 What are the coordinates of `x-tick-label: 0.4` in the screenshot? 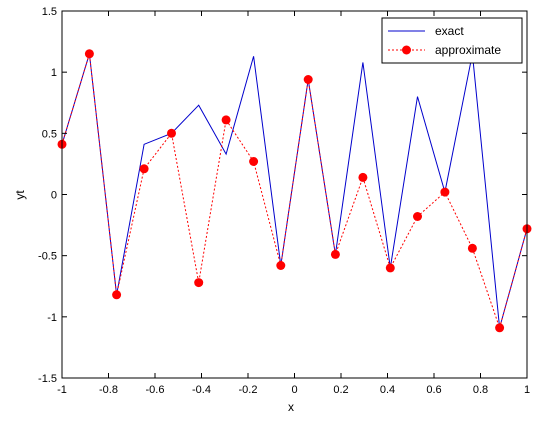 It's located at (387, 390).